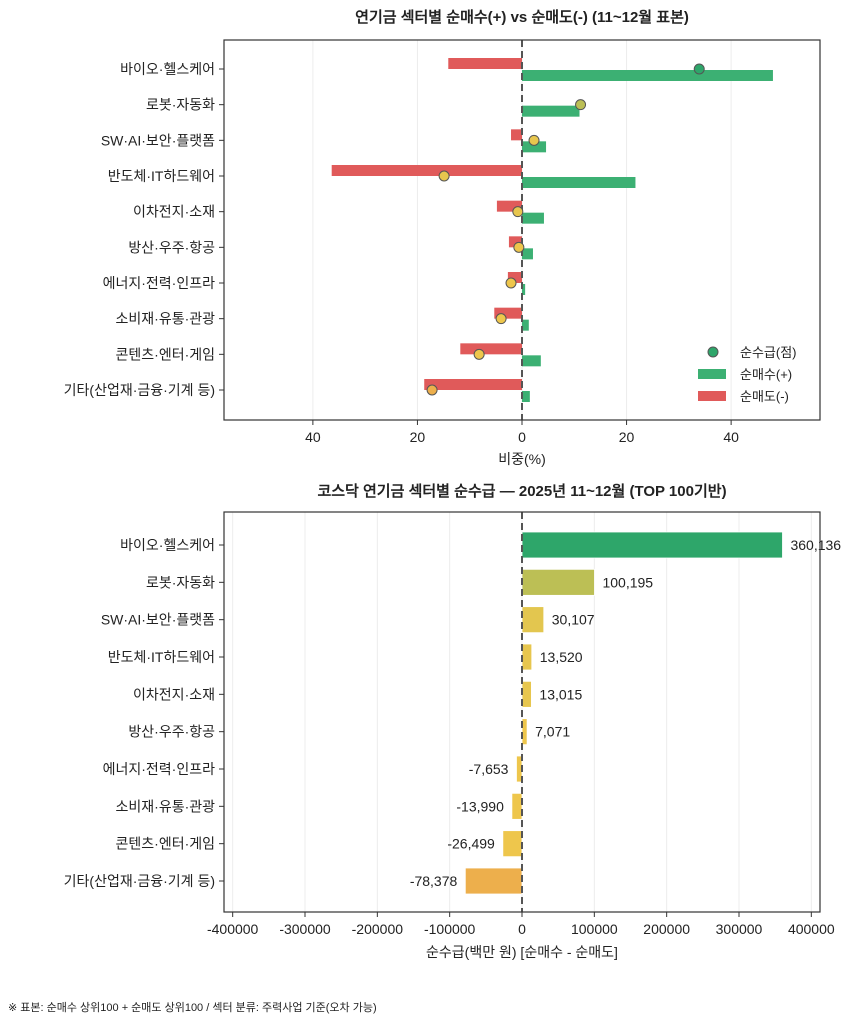  What do you see at coordinates (434, 881) in the screenshot?
I see `data-label: -78,378` at bounding box center [434, 881].